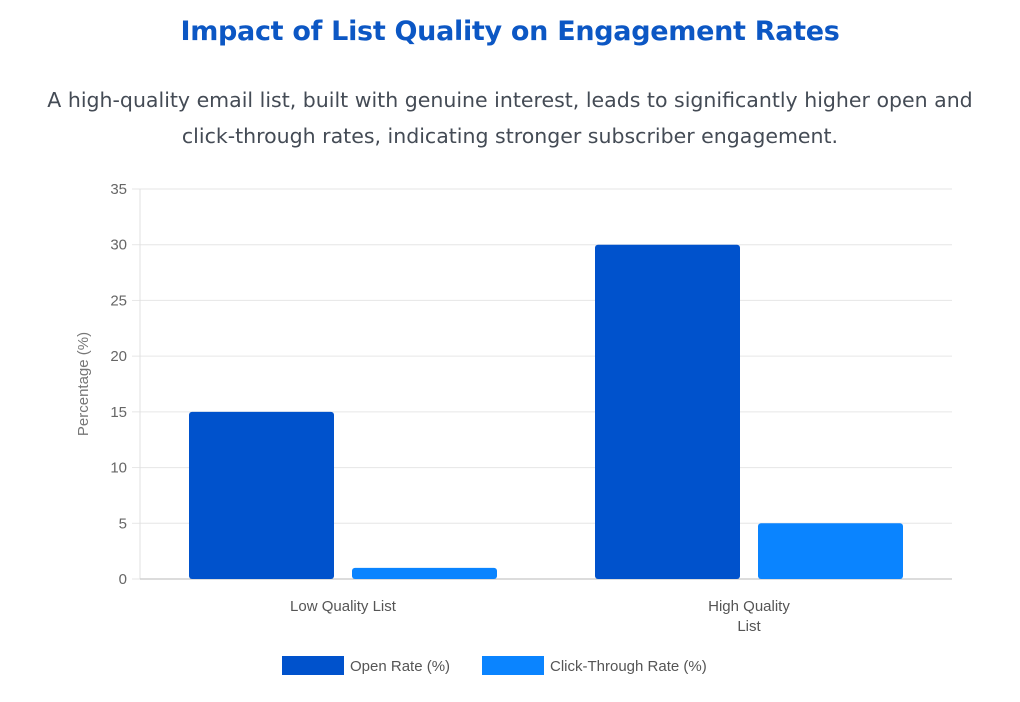 The height and width of the screenshot is (702, 1020). Describe the element at coordinates (118, 245) in the screenshot. I see `y-tick-label: 30` at that location.